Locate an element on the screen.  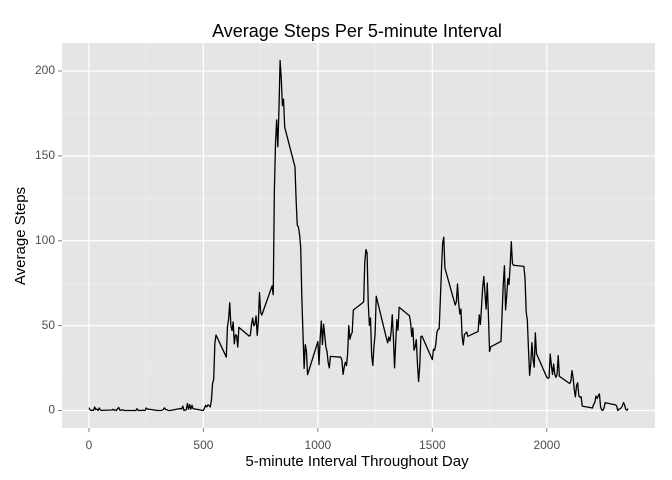
x-tick-label: 0 is located at coordinates (89, 445).